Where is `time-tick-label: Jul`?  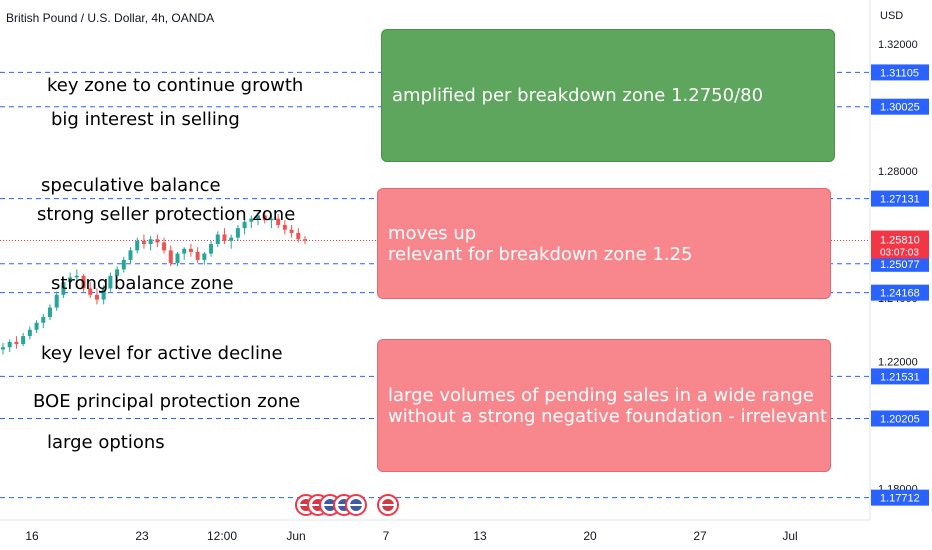 time-tick-label: Jul is located at coordinates (789, 536).